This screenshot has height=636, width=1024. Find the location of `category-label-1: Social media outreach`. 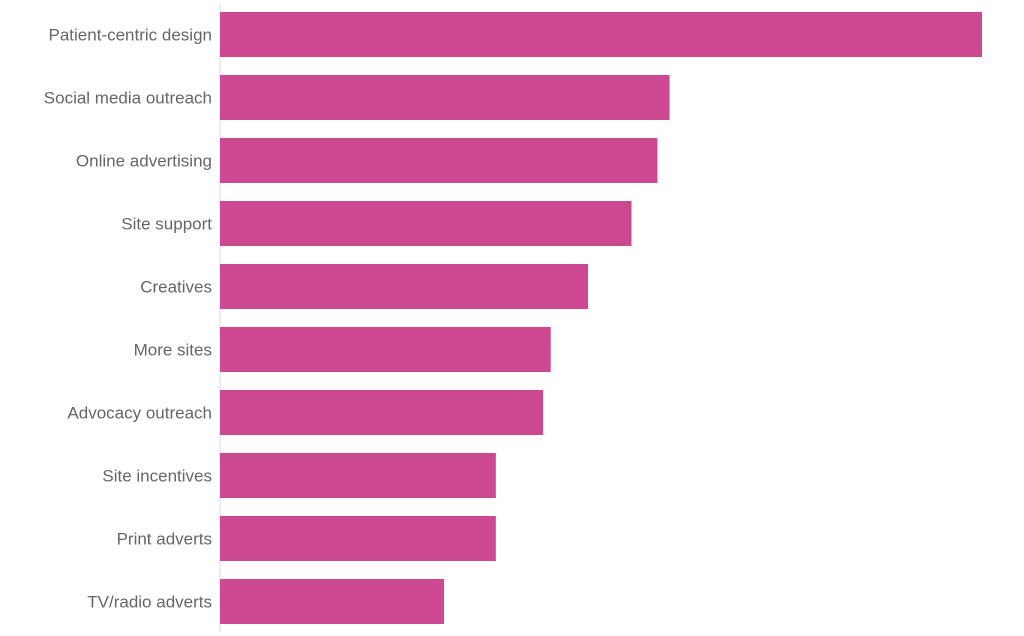

category-label-1: Social media outreach is located at coordinates (128, 98).